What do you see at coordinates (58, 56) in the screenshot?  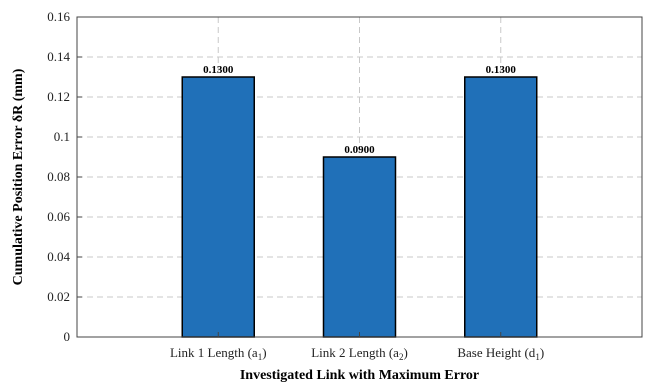 I see `y-tick-label: 0.14` at bounding box center [58, 56].